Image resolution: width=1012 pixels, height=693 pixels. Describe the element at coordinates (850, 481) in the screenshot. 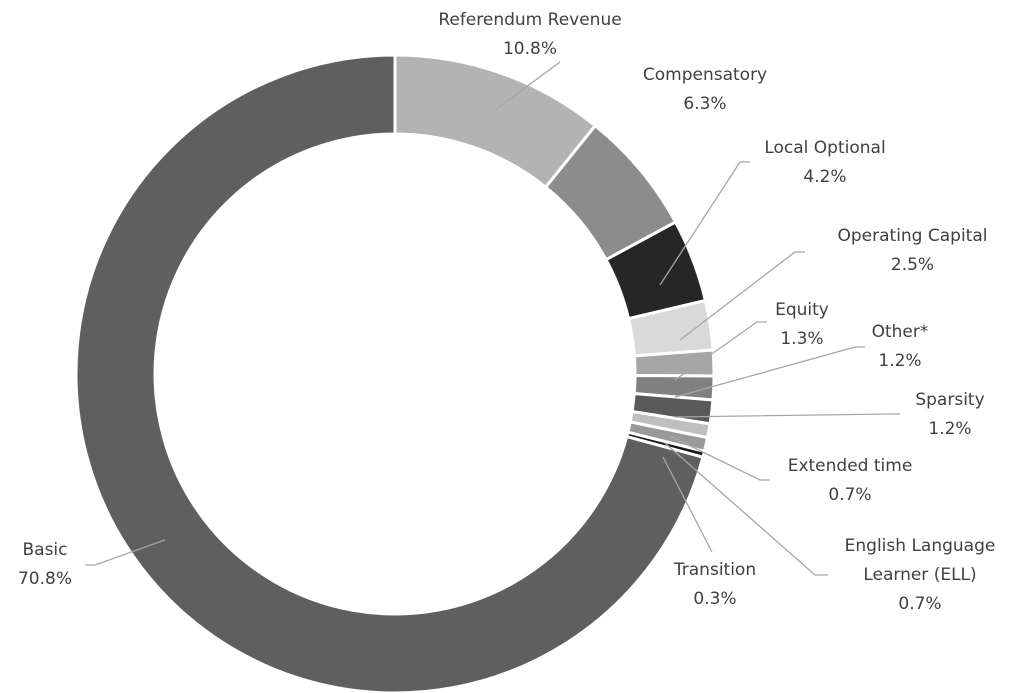

I see `data-label: Extended time 0.7%` at that location.